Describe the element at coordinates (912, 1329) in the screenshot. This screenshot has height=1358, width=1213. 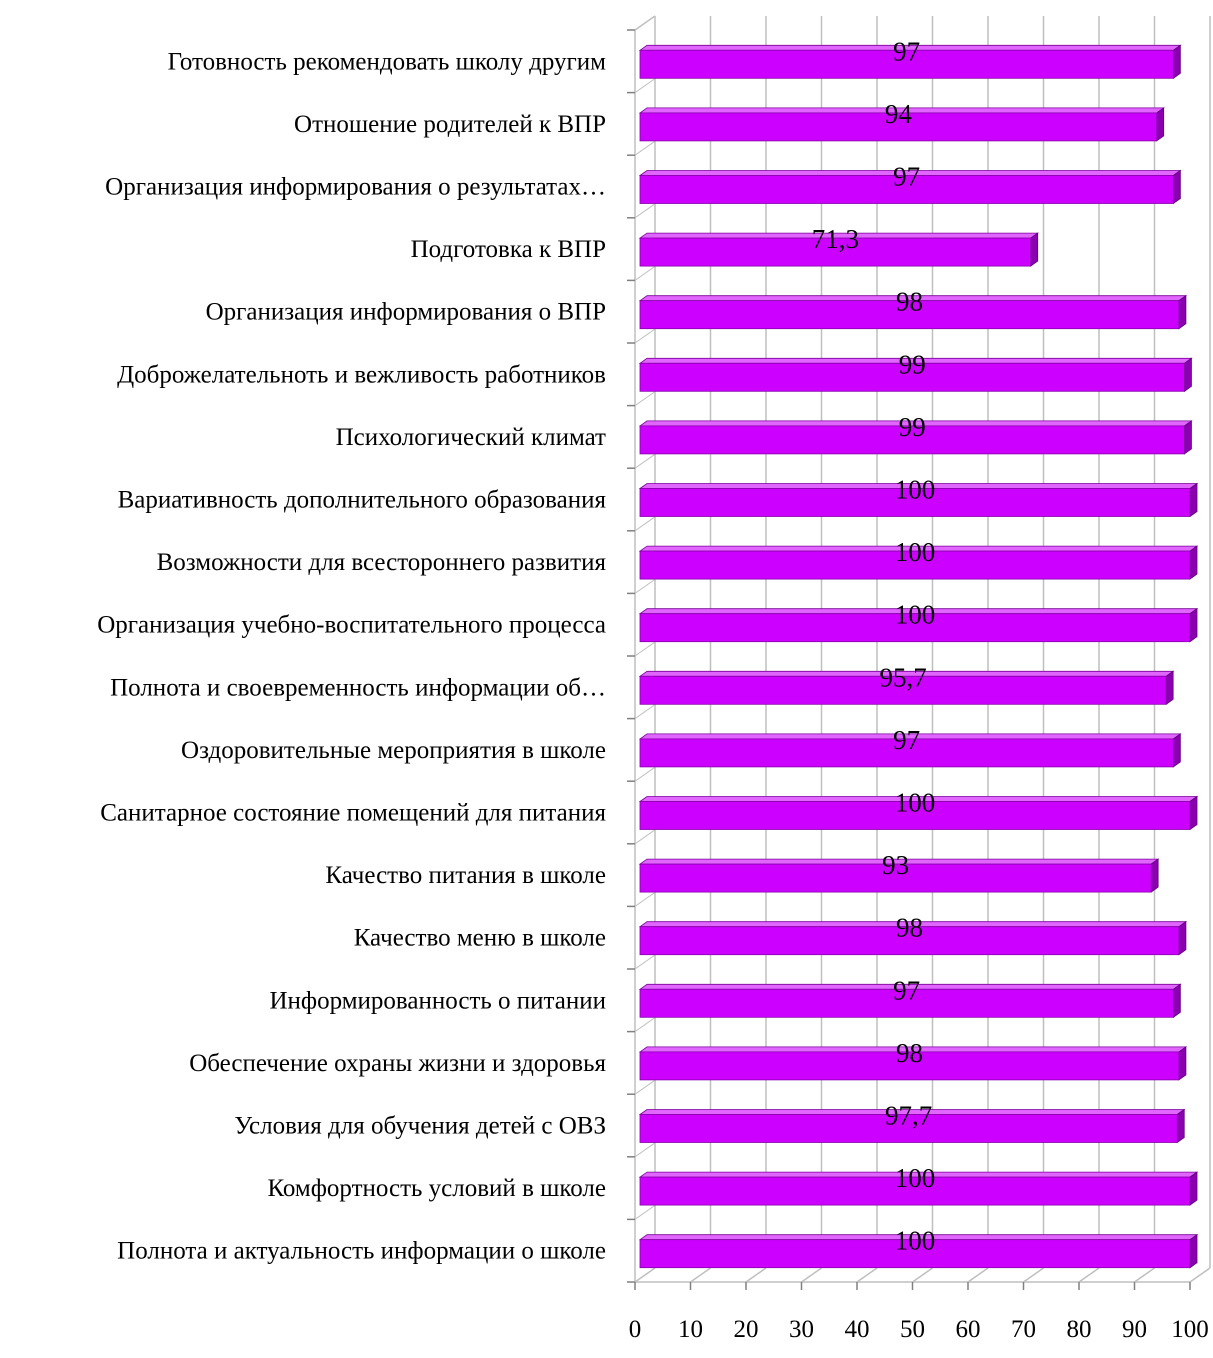
I see `x-tick-label: 50` at that location.